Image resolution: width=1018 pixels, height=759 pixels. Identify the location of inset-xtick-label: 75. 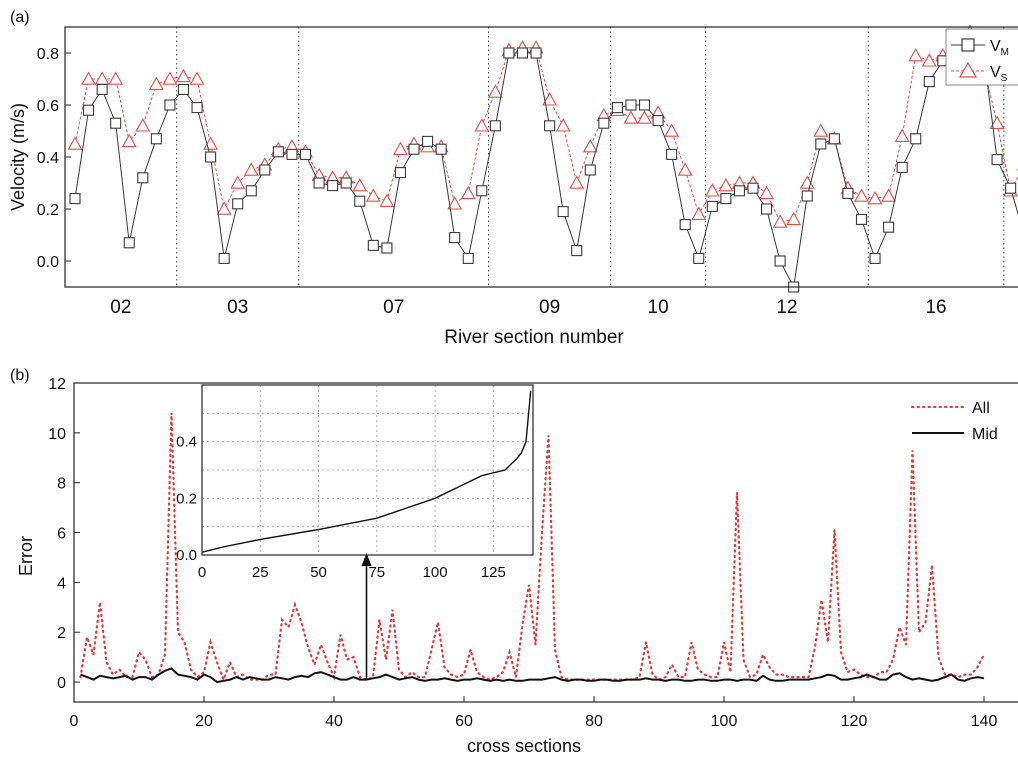
(376, 572).